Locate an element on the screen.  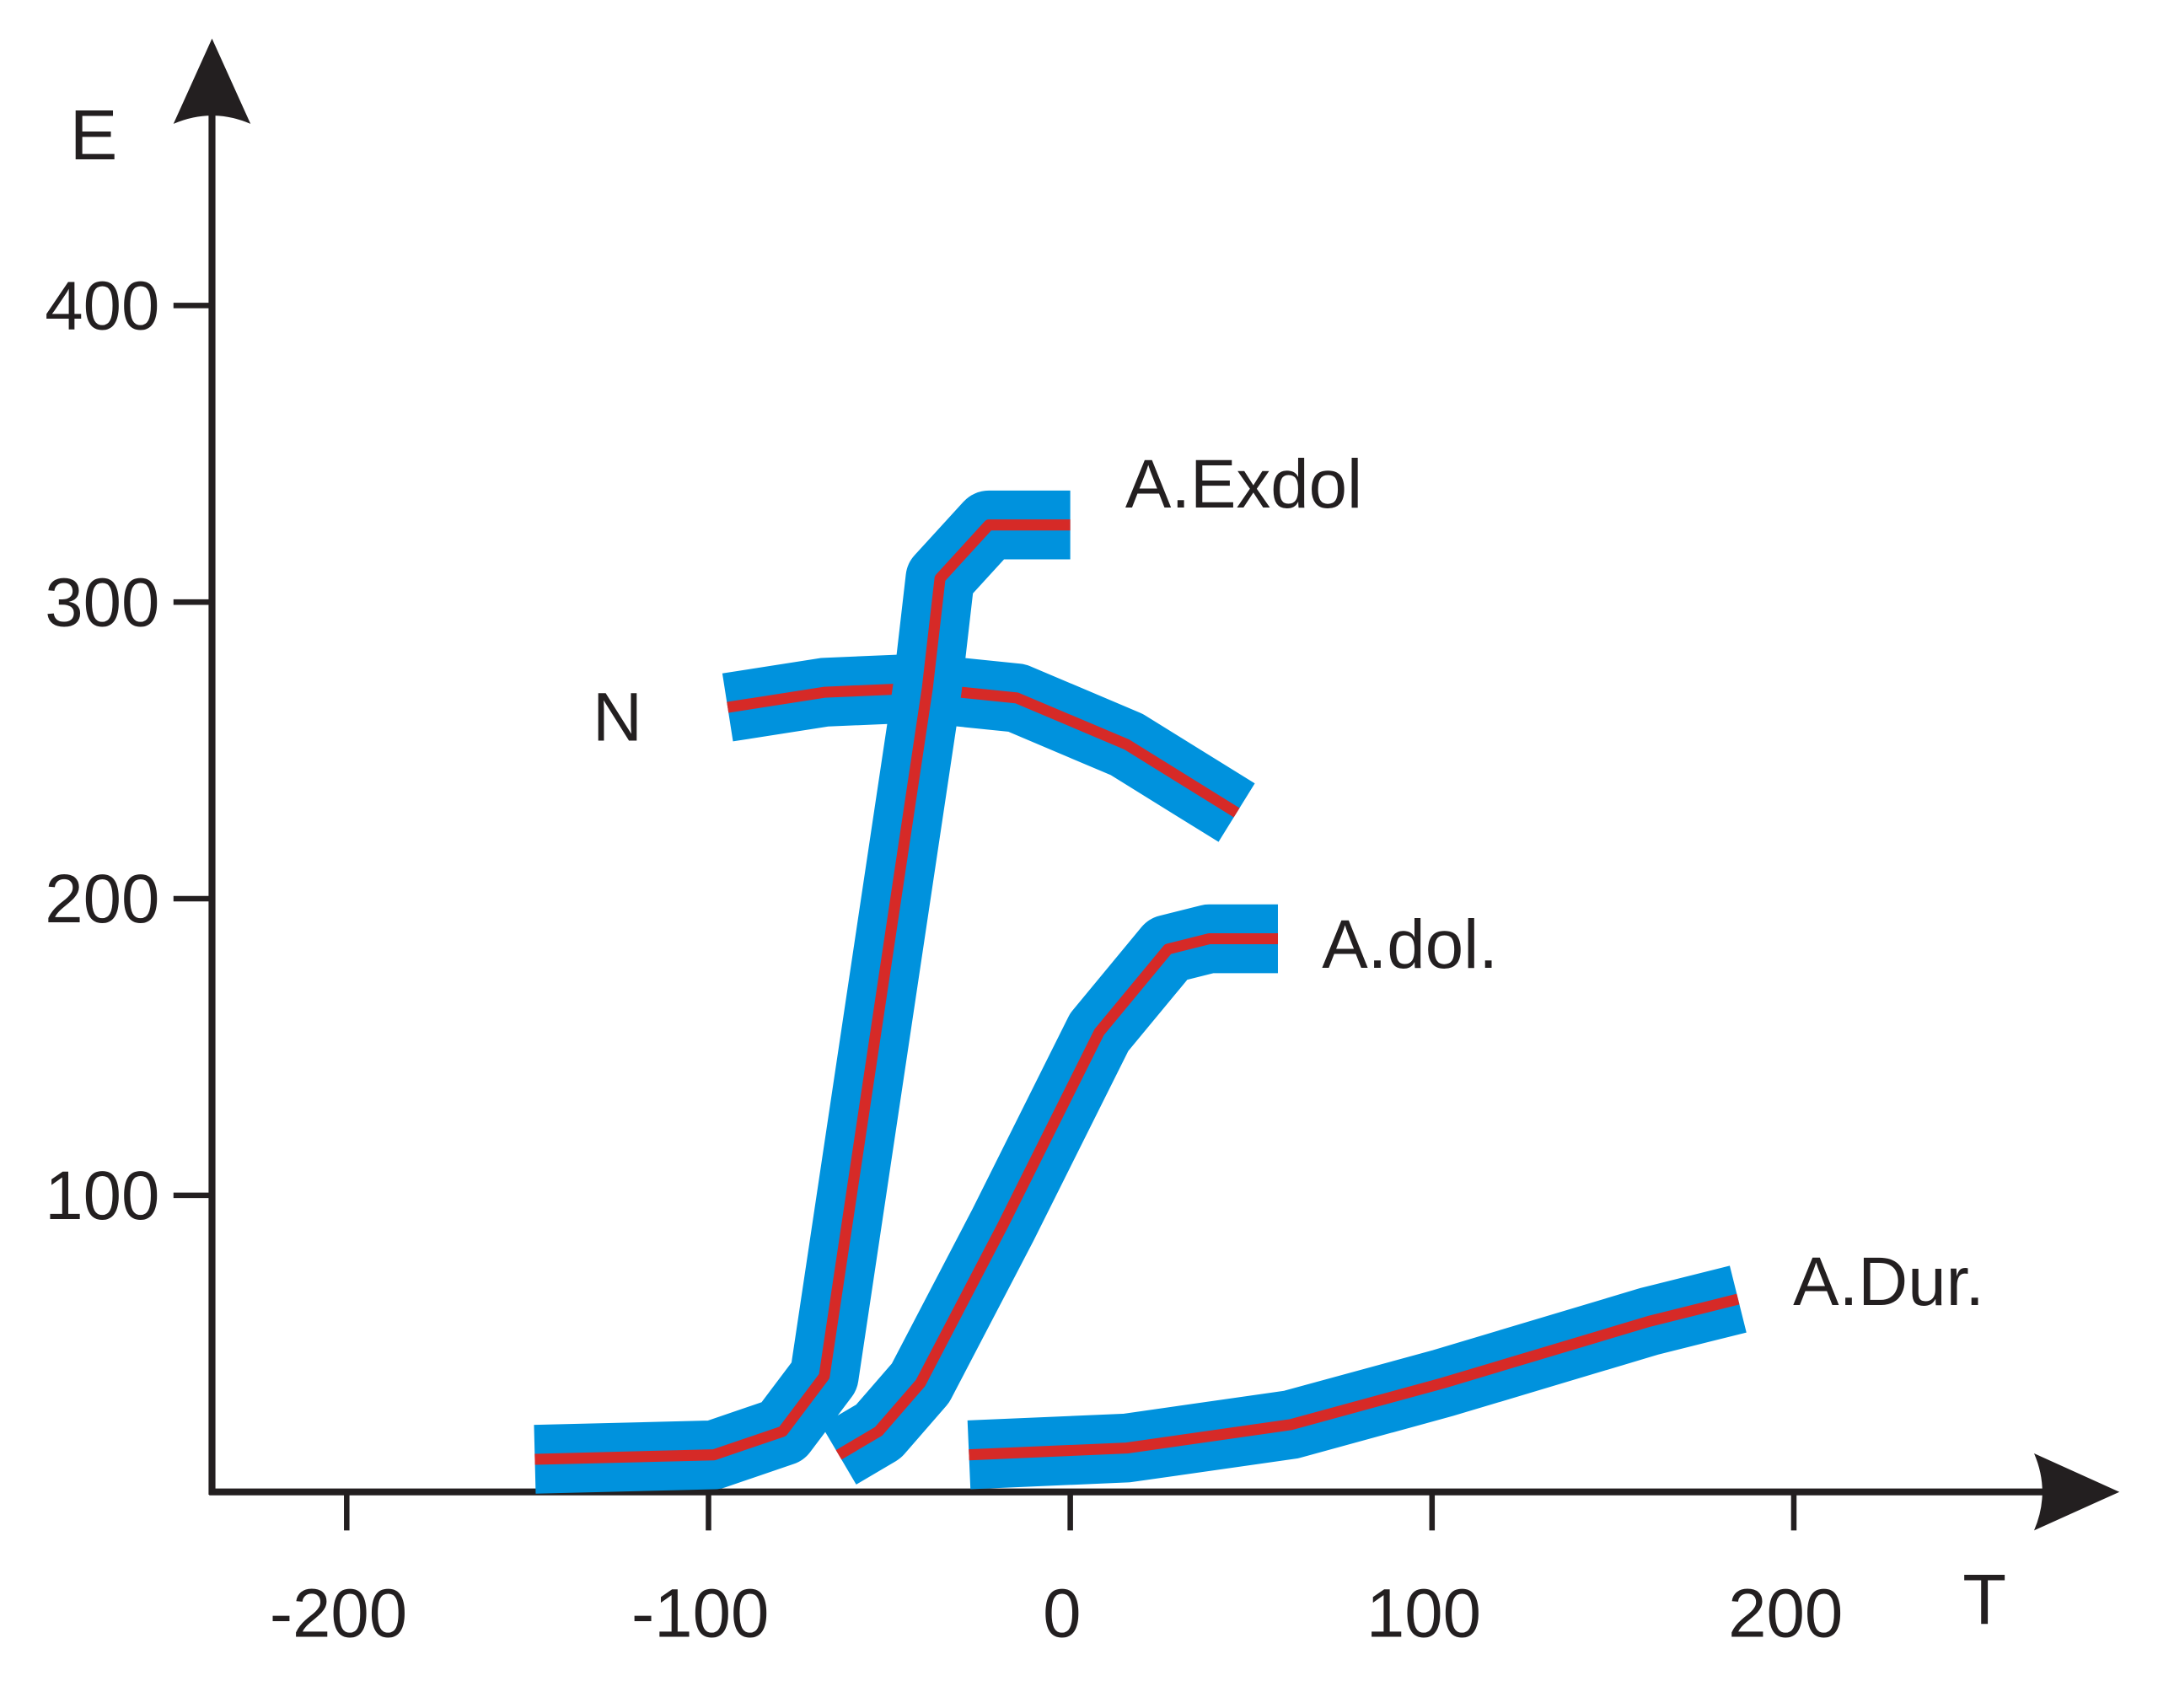
y-tick-label: 300 is located at coordinates (102, 603).